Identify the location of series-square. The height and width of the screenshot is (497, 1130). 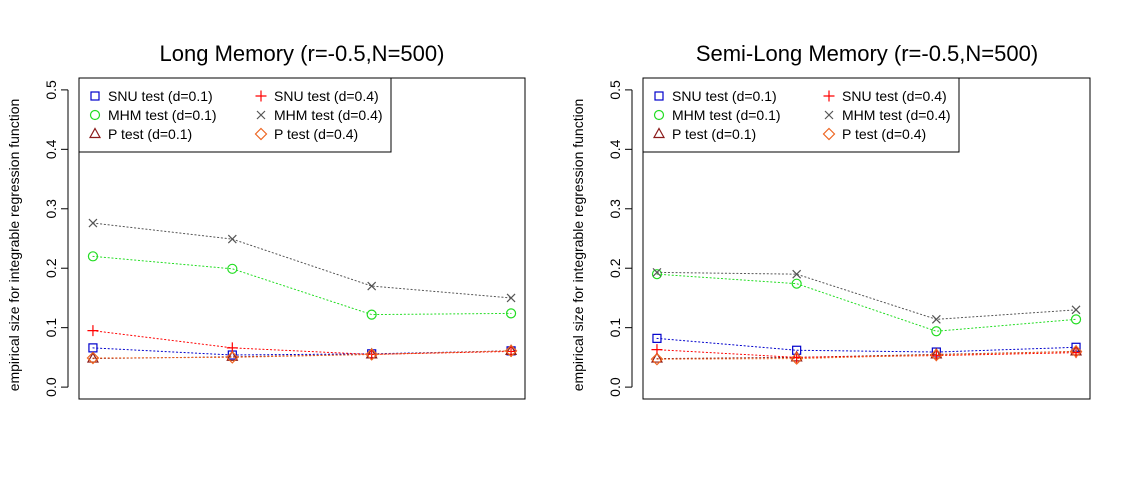
(866, 345).